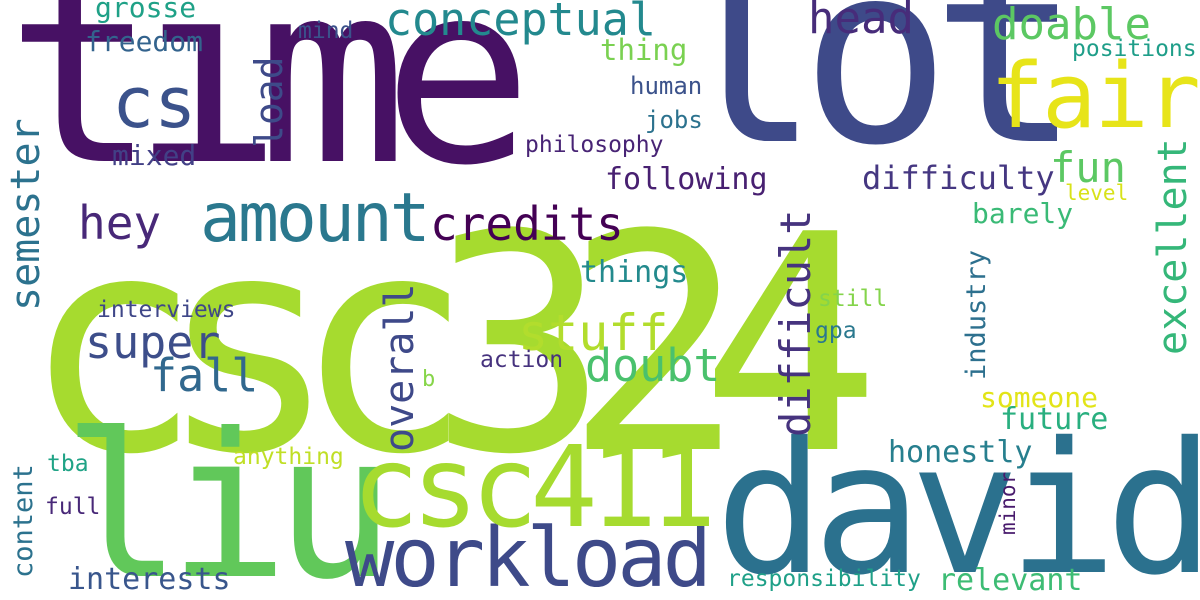 The height and width of the screenshot is (600, 1200). Describe the element at coordinates (644, 50) in the screenshot. I see `word-thing: thing` at that location.